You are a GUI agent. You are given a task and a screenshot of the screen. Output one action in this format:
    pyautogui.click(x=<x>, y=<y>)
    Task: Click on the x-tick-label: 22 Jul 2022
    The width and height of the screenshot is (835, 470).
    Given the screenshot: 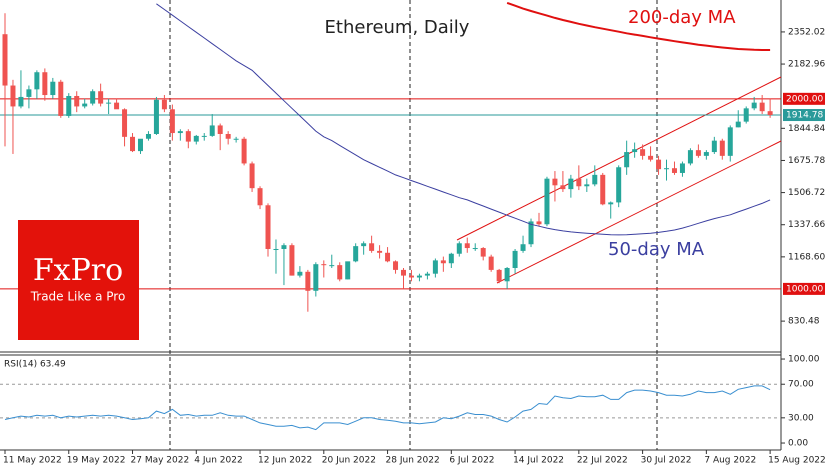 What is the action you would take?
    pyautogui.click(x=602, y=461)
    